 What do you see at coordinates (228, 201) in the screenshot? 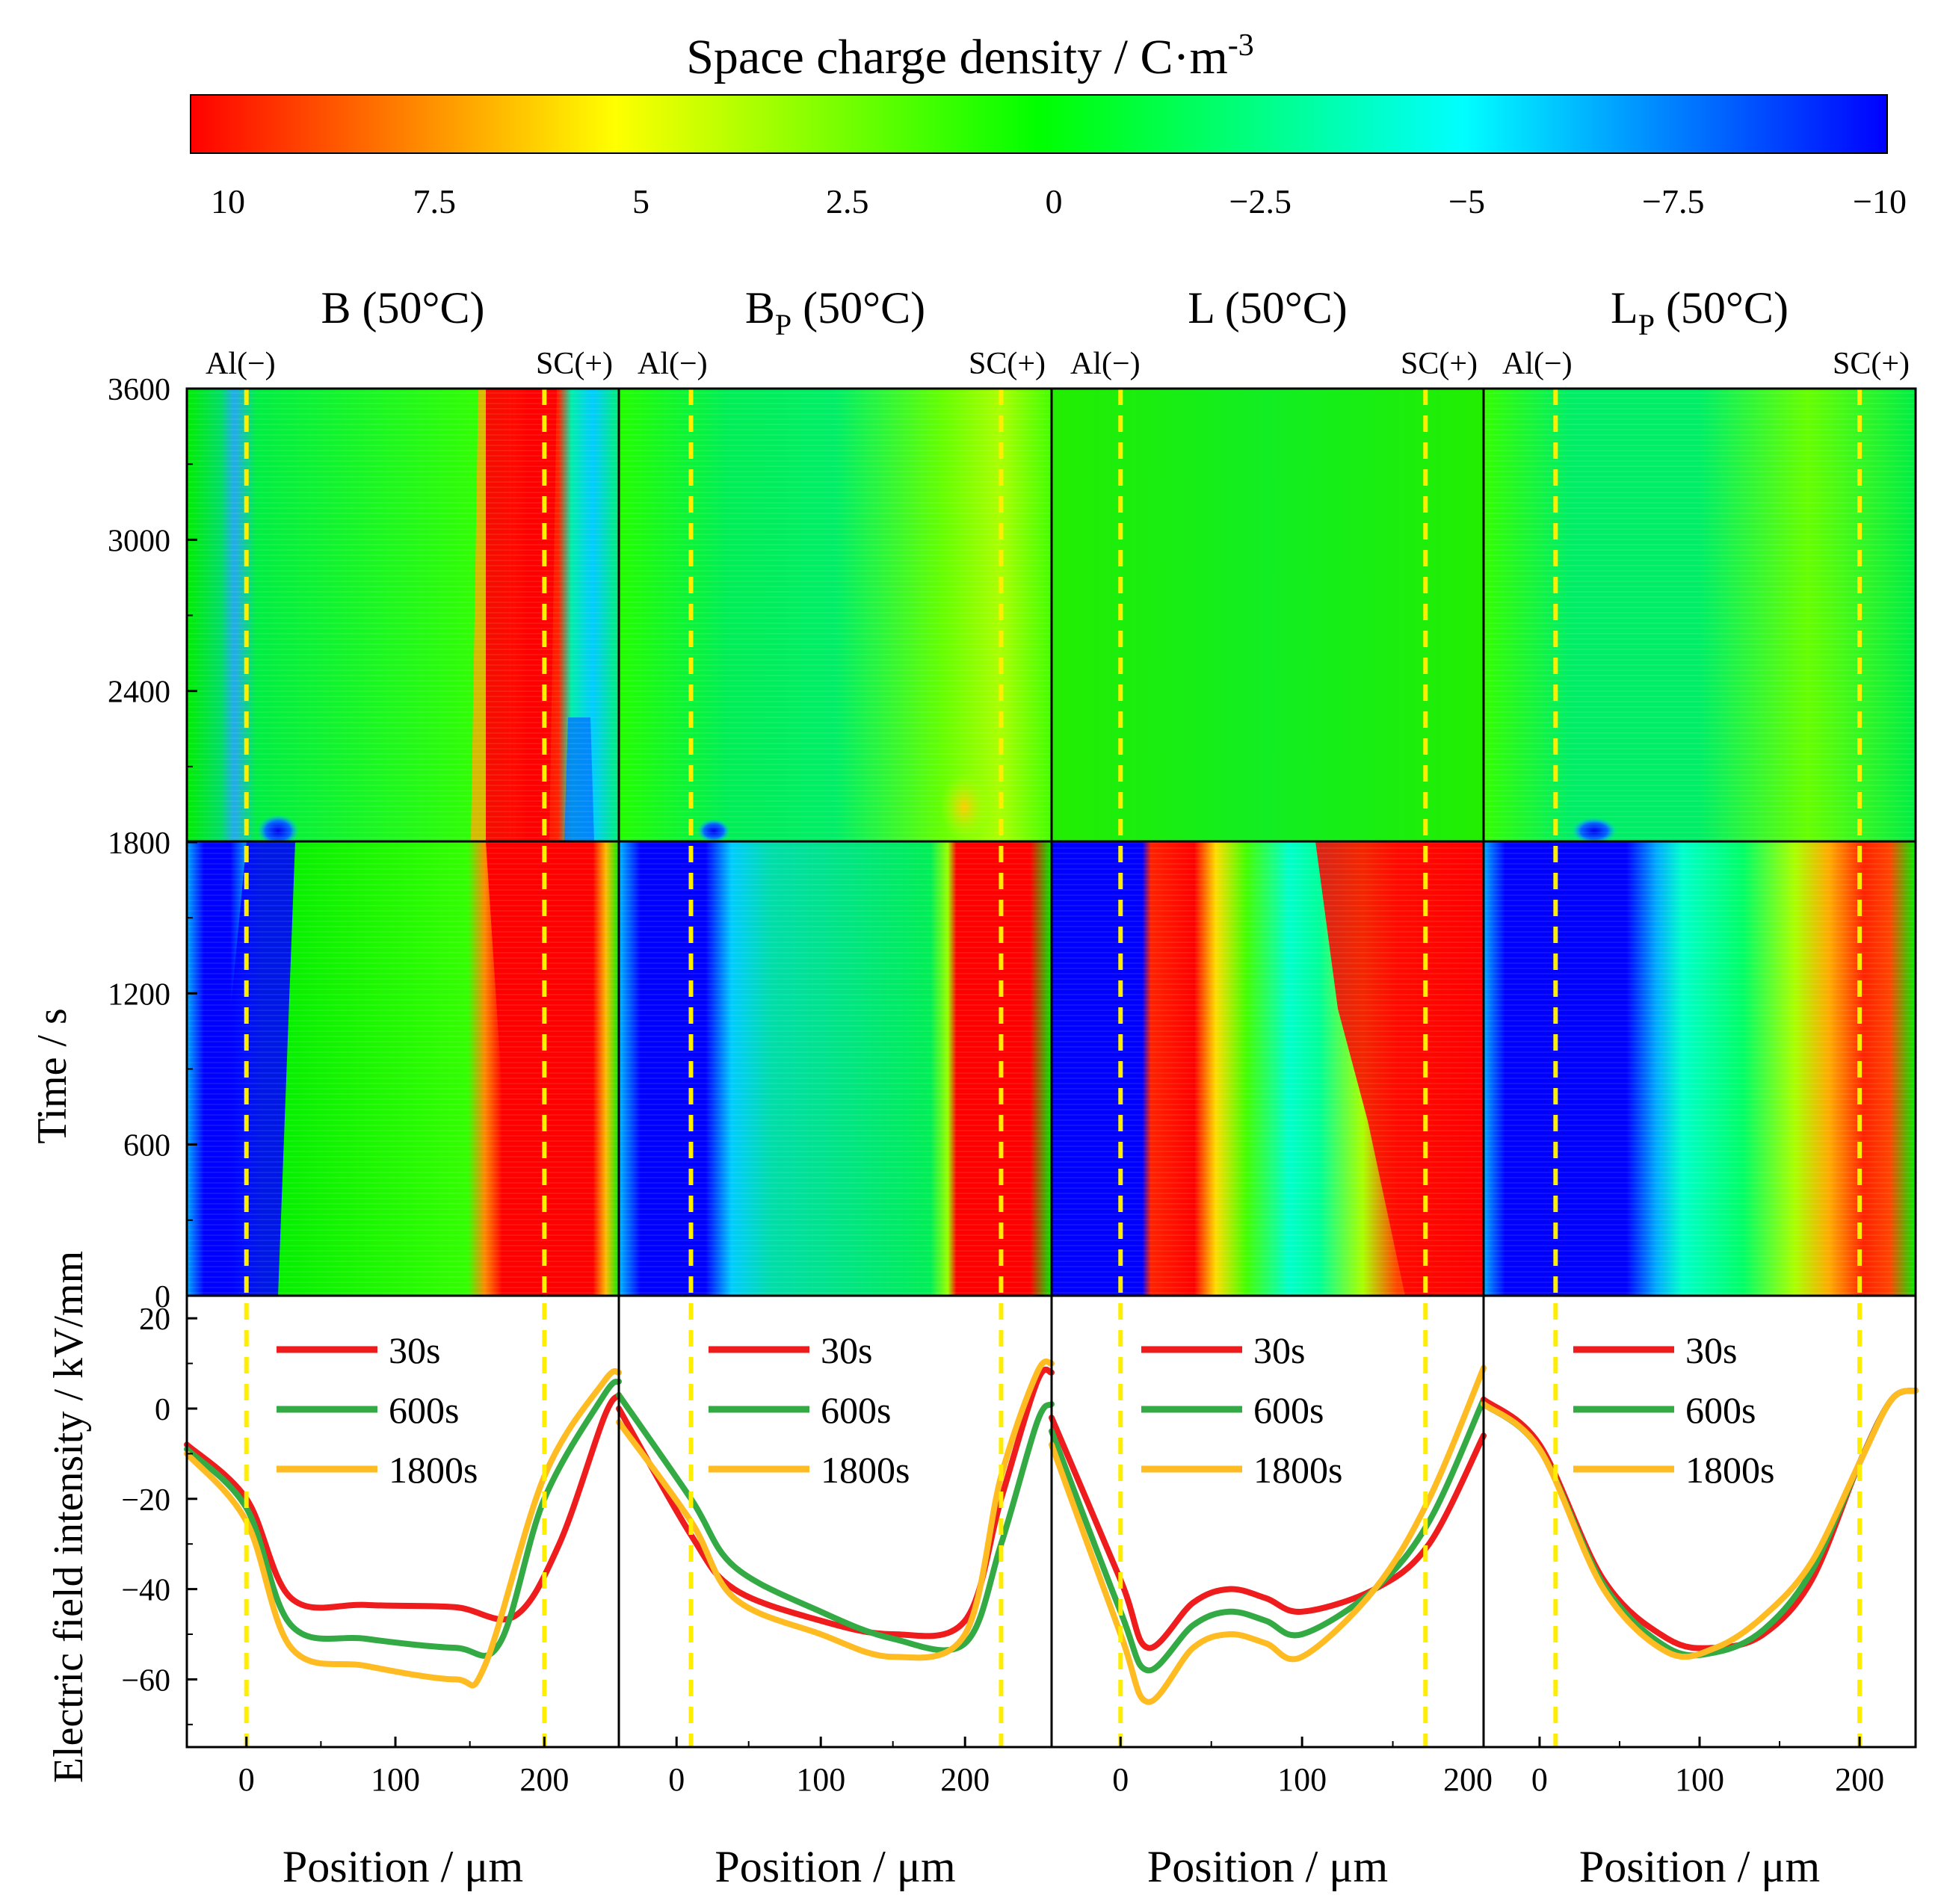
I see `colorbar-tick-label: 10` at bounding box center [228, 201].